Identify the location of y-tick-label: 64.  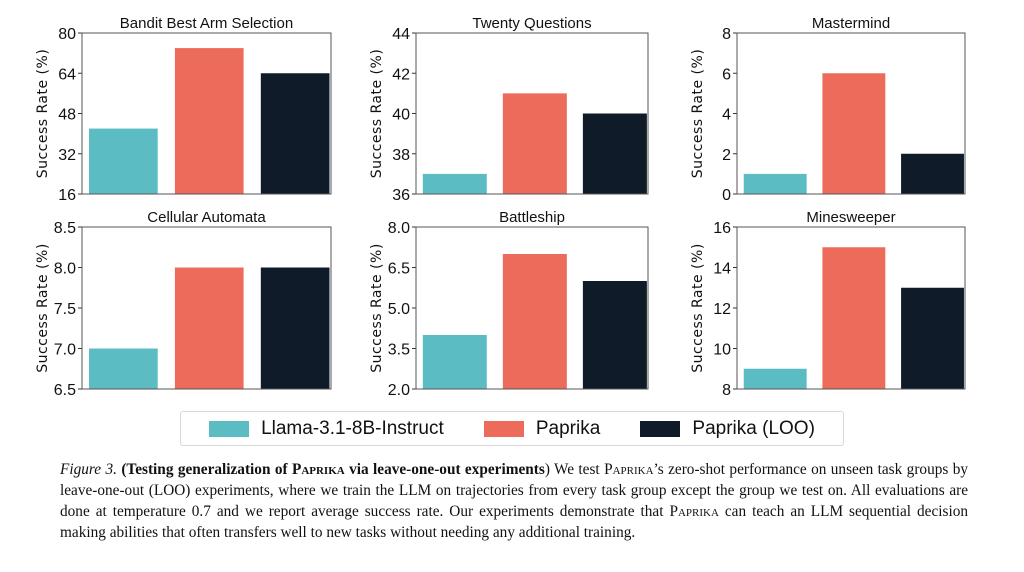
(67, 74).